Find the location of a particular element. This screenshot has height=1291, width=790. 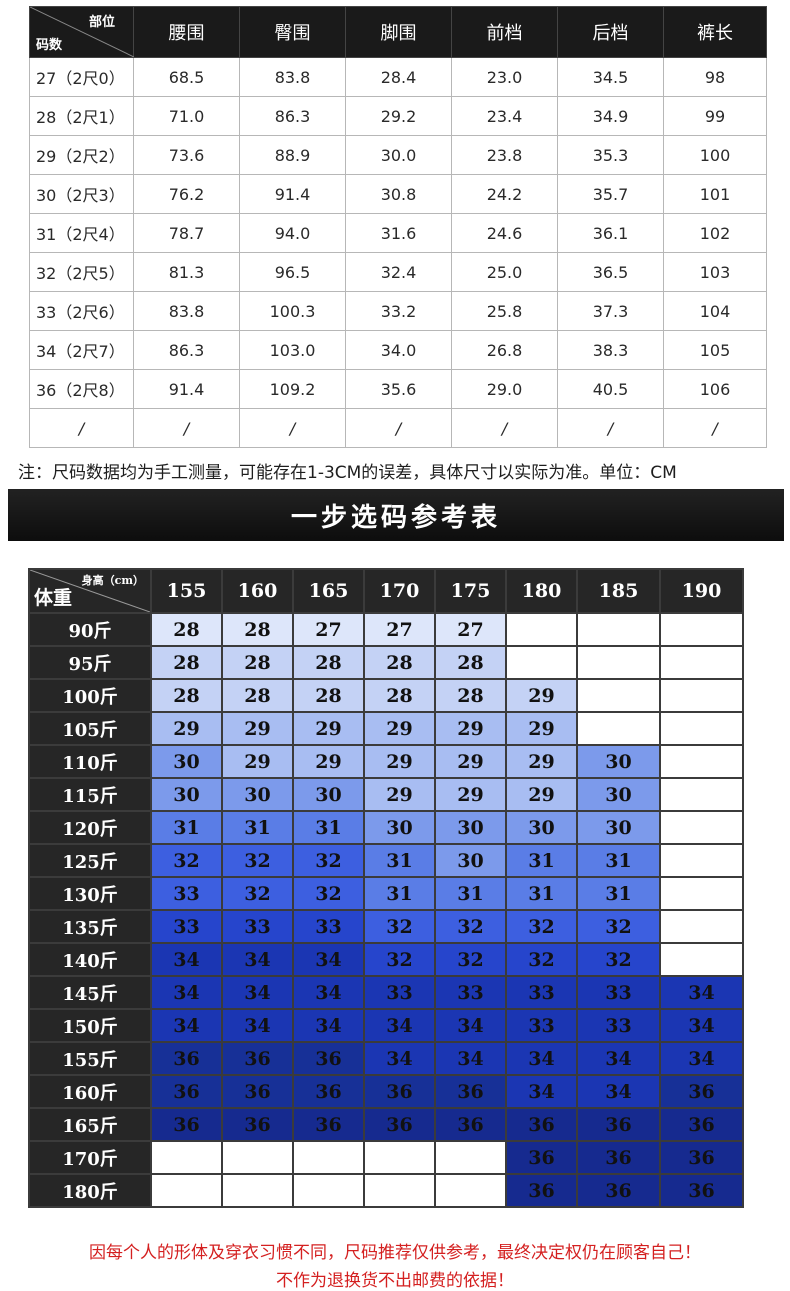

header-front-rise: 前档 is located at coordinates (504, 32).